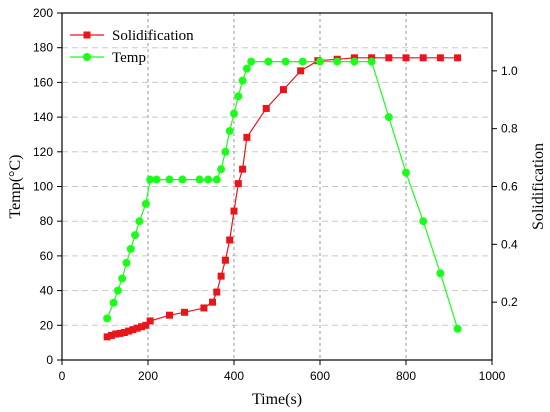 The height and width of the screenshot is (412, 550). What do you see at coordinates (43, 48) in the screenshot?
I see `y-tick-label: 180` at bounding box center [43, 48].